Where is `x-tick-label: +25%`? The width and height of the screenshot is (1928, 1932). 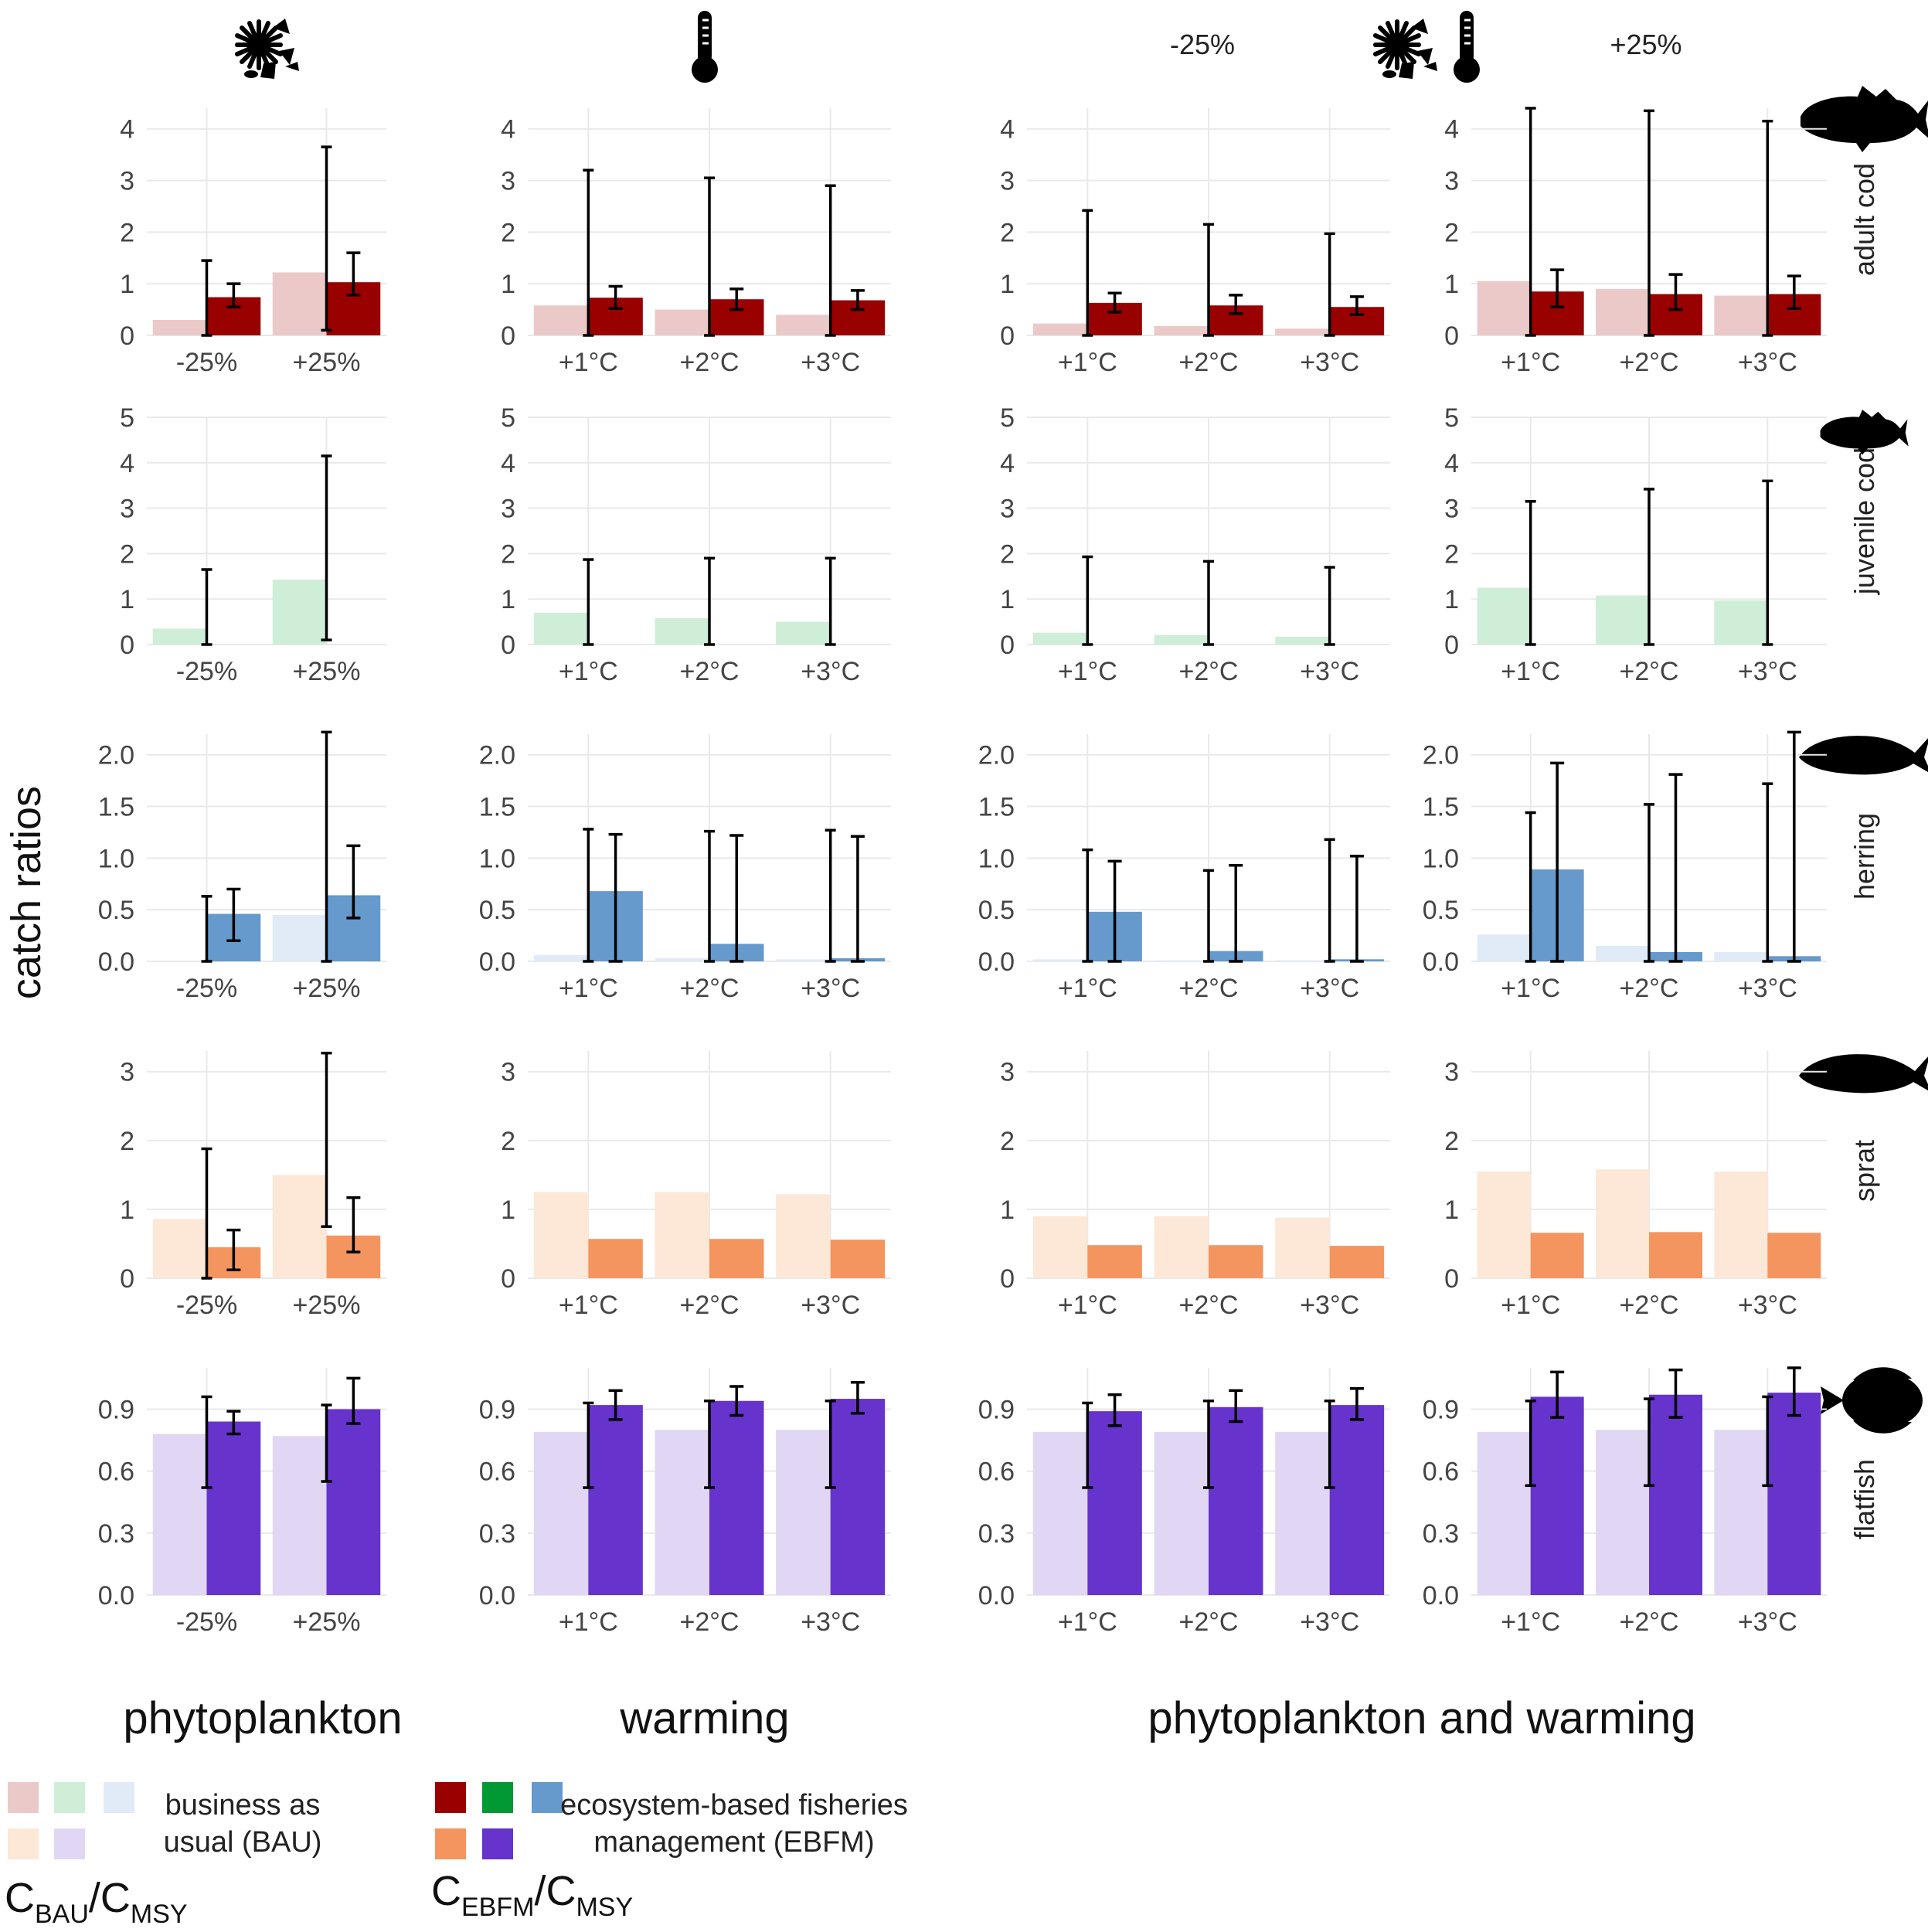
x-tick-label: +25% is located at coordinates (327, 989).